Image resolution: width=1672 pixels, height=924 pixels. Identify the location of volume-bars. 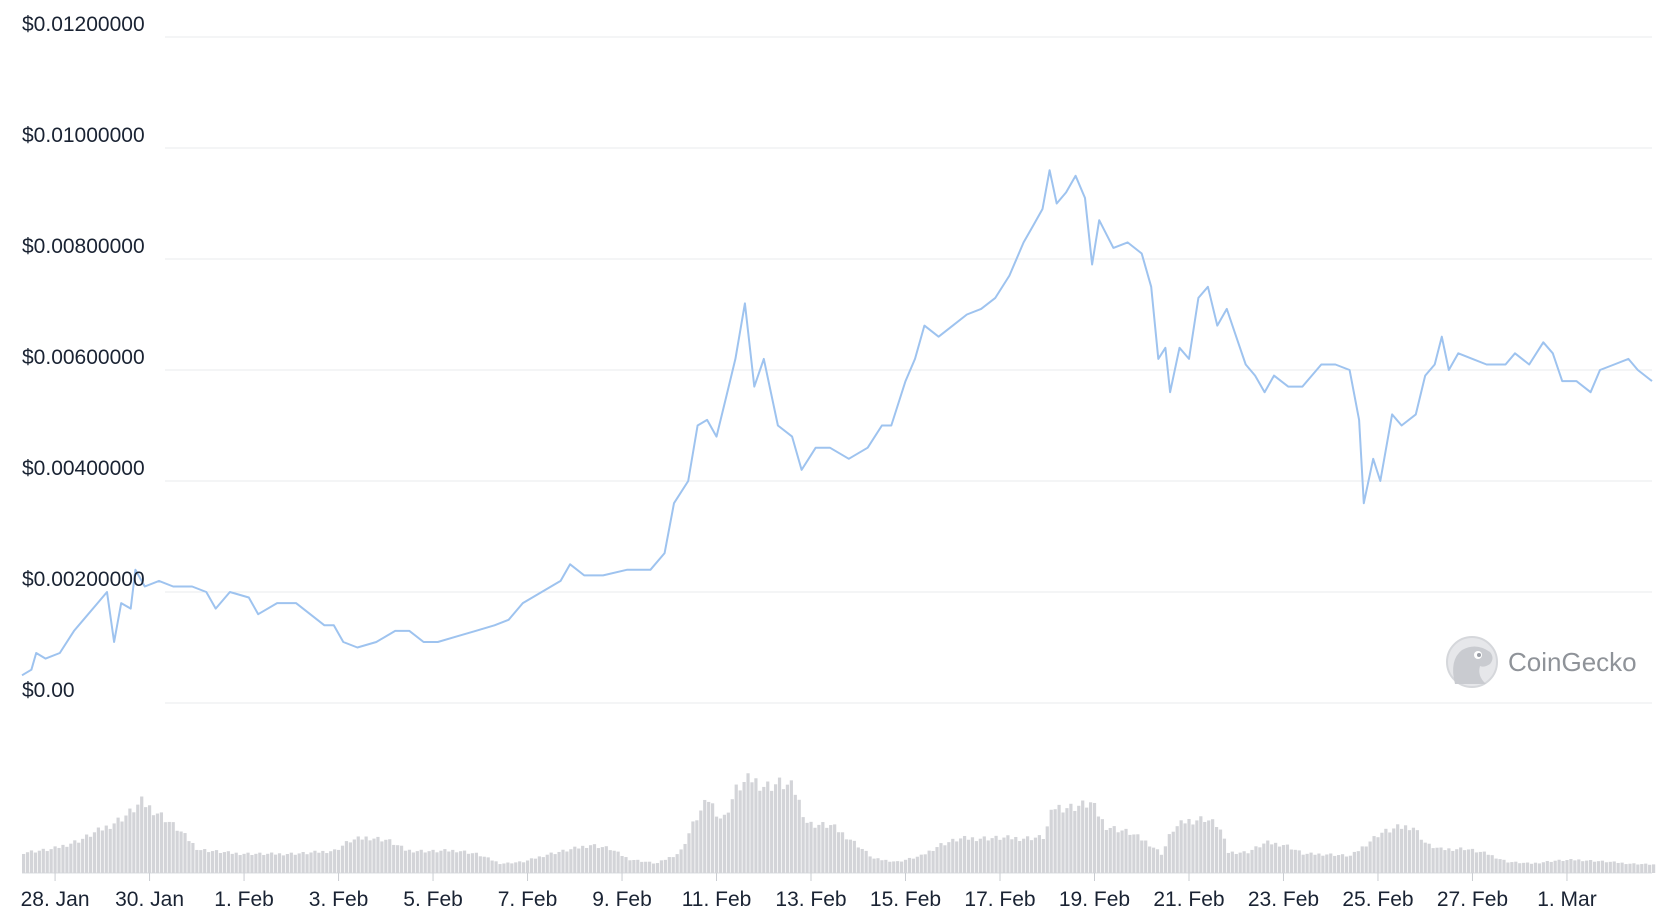
(839, 823).